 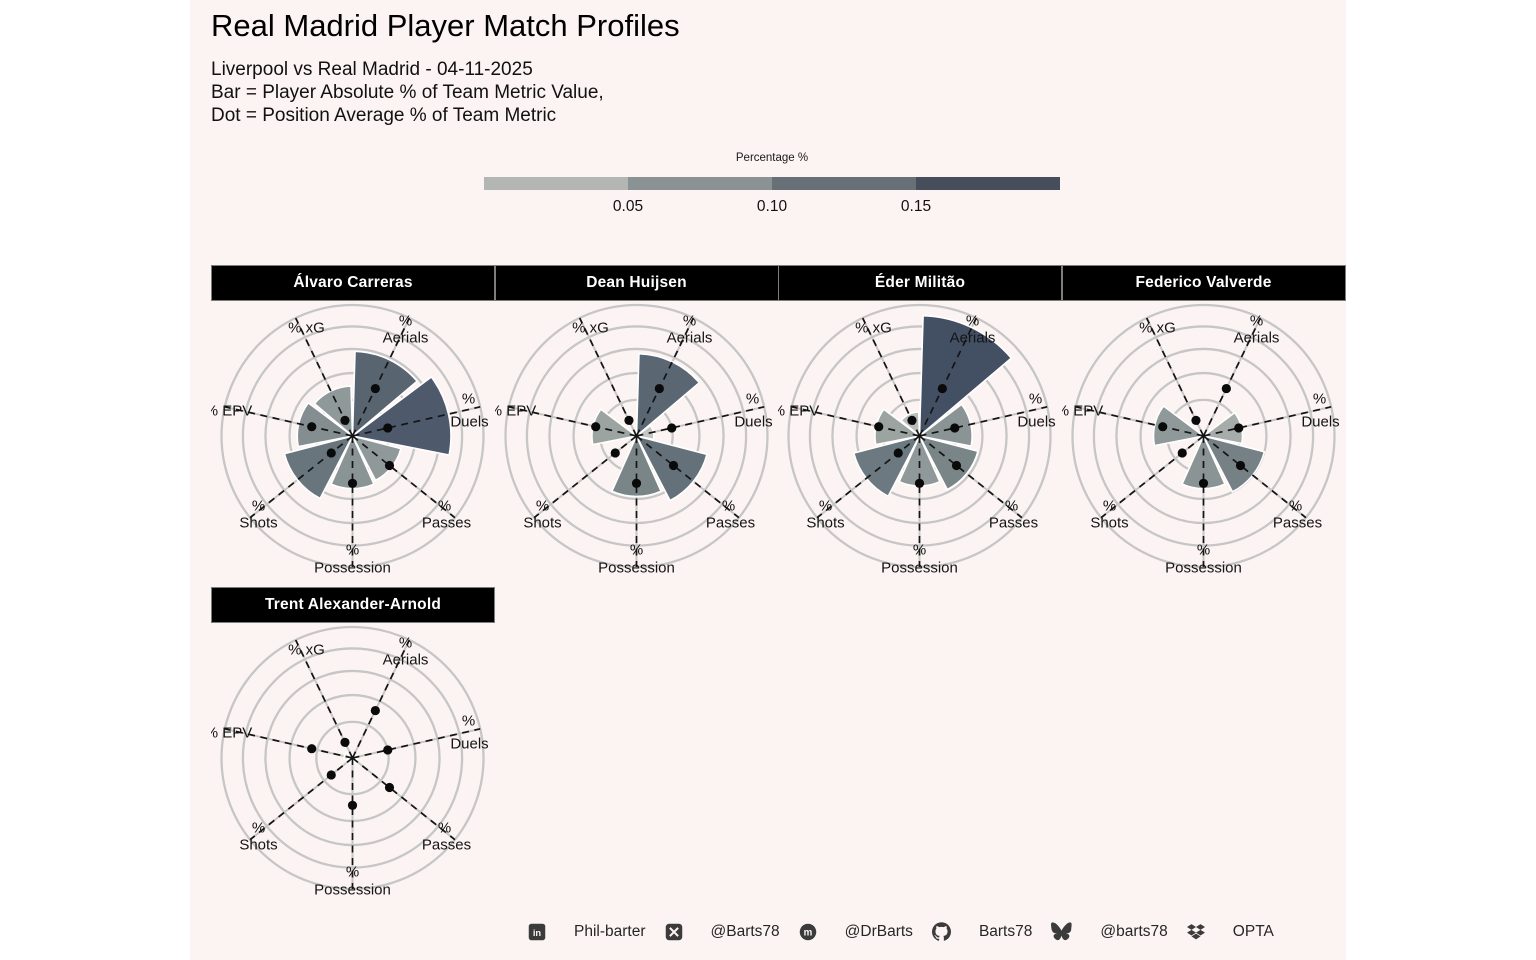 What do you see at coordinates (353, 605) in the screenshot?
I see `player-title-bar: Trent Alexander-Arnold` at bounding box center [353, 605].